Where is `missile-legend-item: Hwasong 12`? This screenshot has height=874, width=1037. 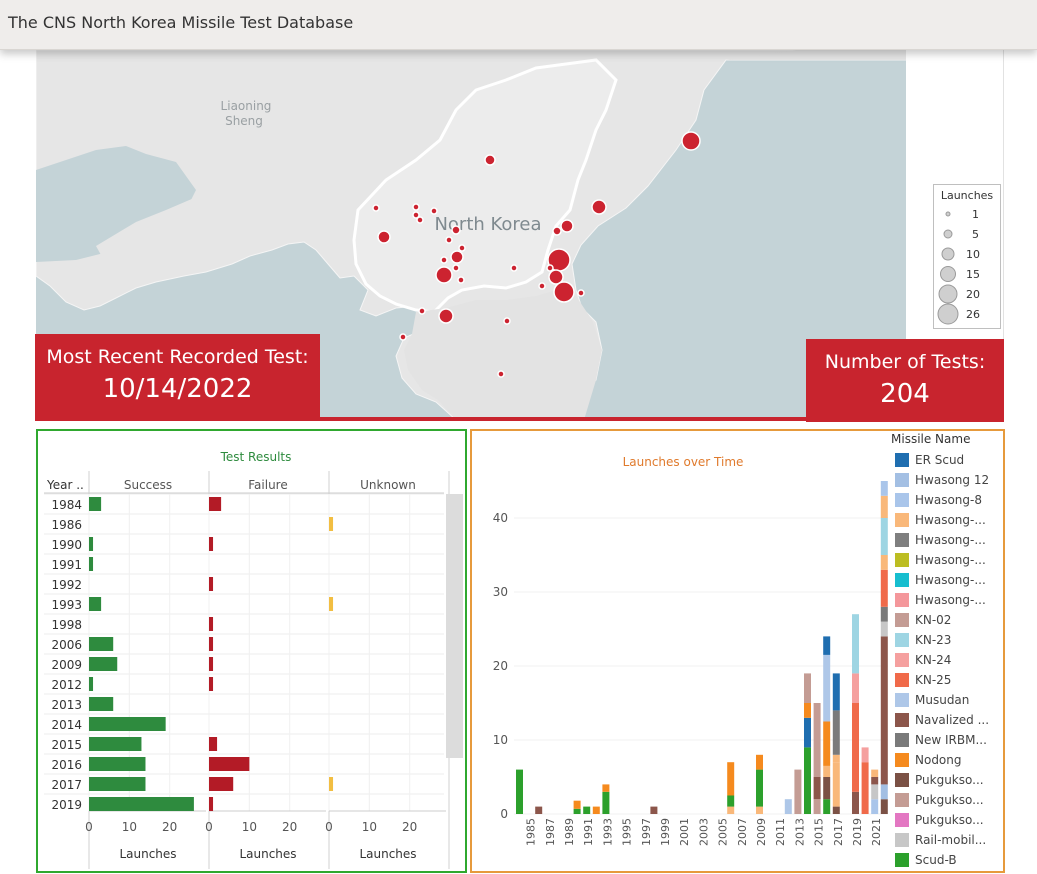 missile-legend-item: Hwasong 12 is located at coordinates (942, 480).